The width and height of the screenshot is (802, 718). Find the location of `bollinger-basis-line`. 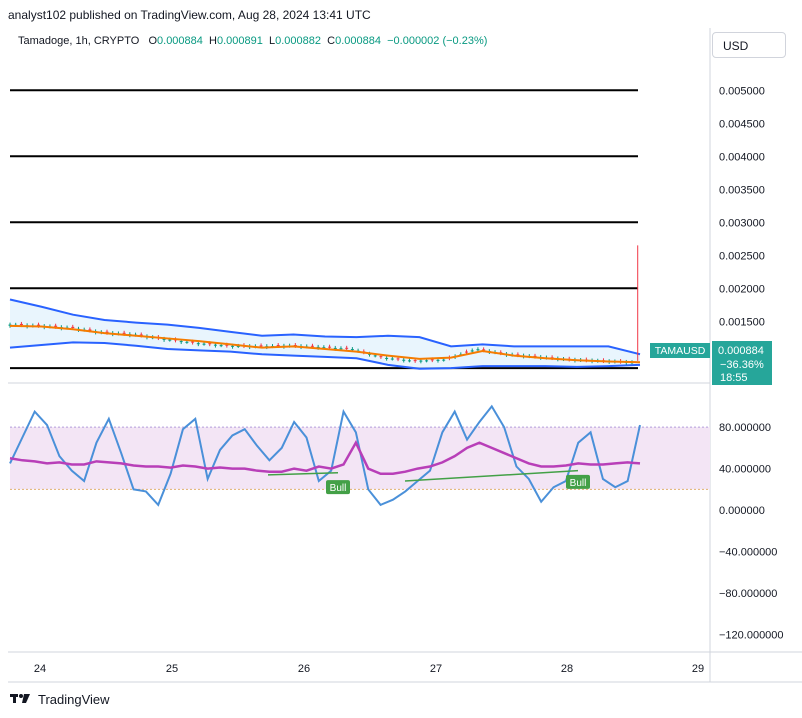

bollinger-basis-line is located at coordinates (325, 344).